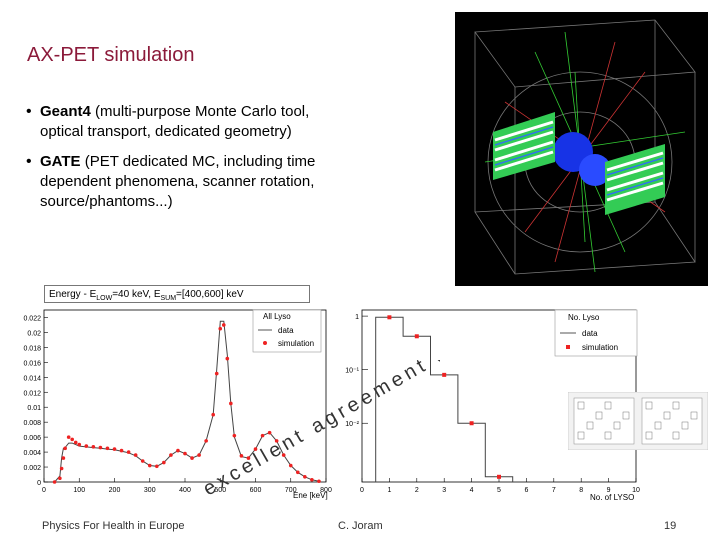  Describe the element at coordinates (310, 495) in the screenshot. I see `x-axis-label: Ene [keV]` at that location.